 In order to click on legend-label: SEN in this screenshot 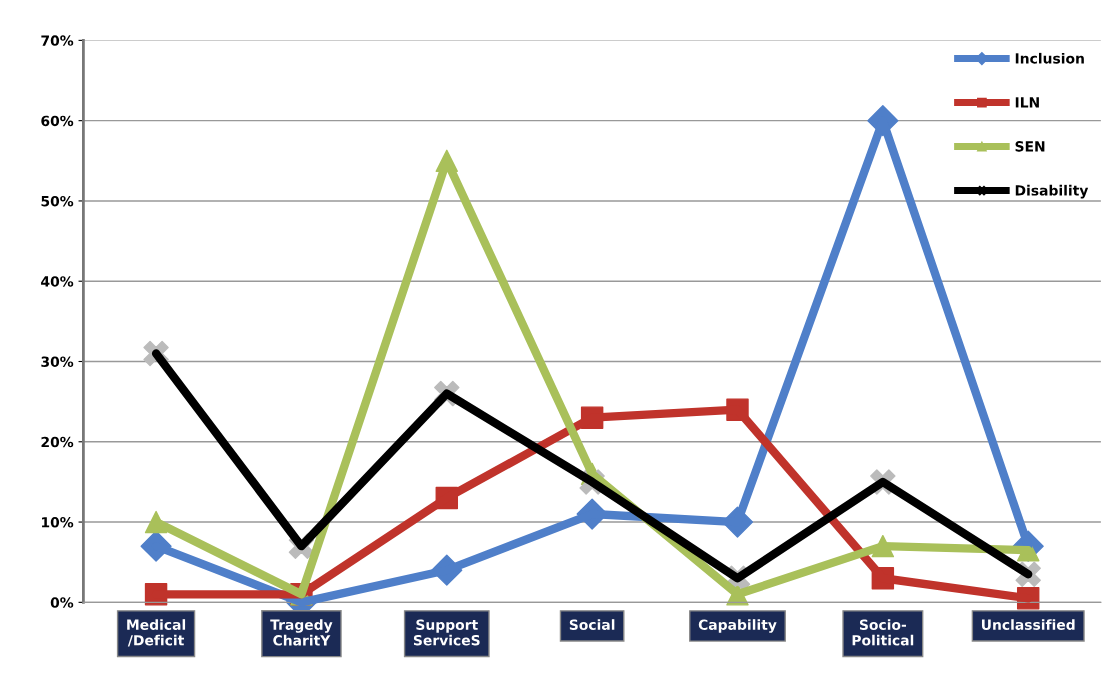, I will do `click(1030, 146)`.